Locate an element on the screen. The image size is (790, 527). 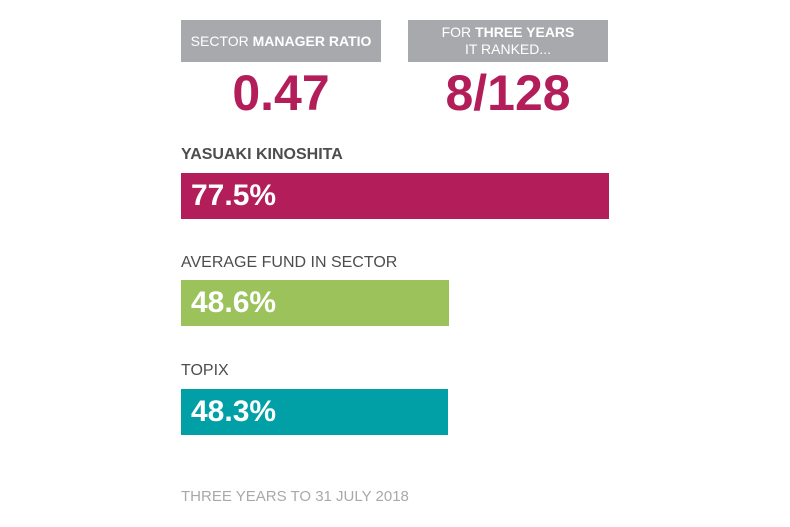
bar-topix: 48.3% is located at coordinates (314, 412).